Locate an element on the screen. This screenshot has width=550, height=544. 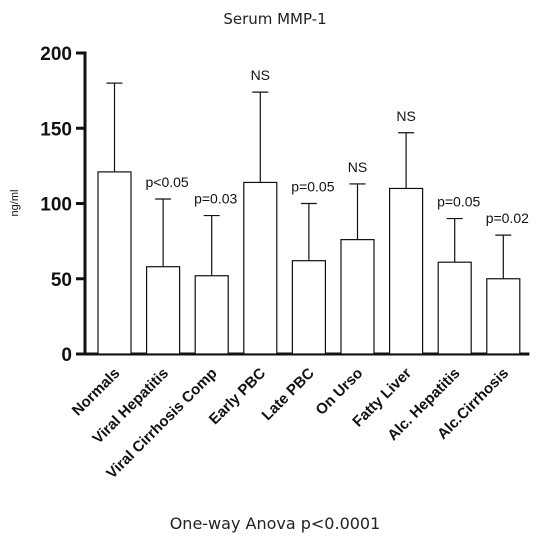
y-tick-label: 0 is located at coordinates (66, 355).